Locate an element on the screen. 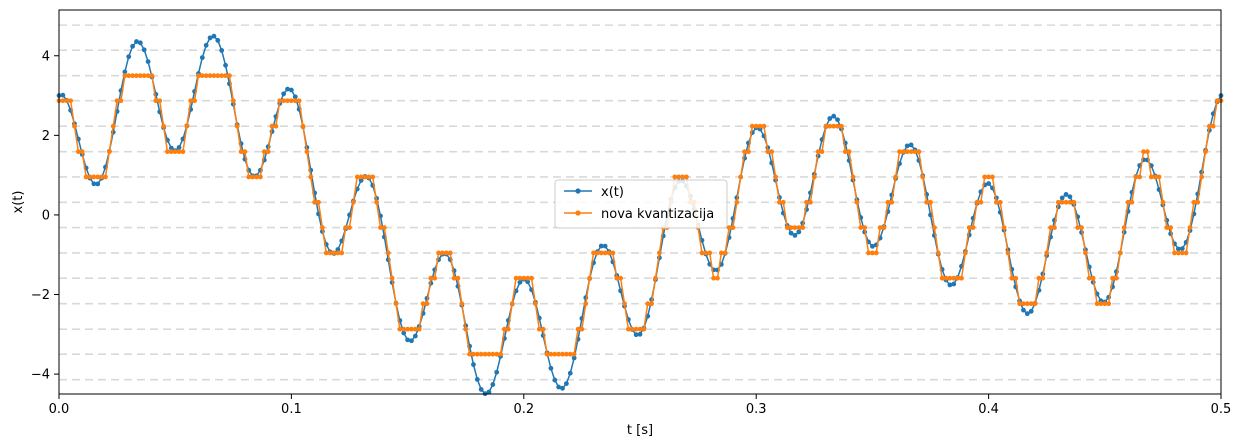 Image resolution: width=1243 pixels, height=448 pixels. x-tick-label-0: 0.0 is located at coordinates (59, 409).